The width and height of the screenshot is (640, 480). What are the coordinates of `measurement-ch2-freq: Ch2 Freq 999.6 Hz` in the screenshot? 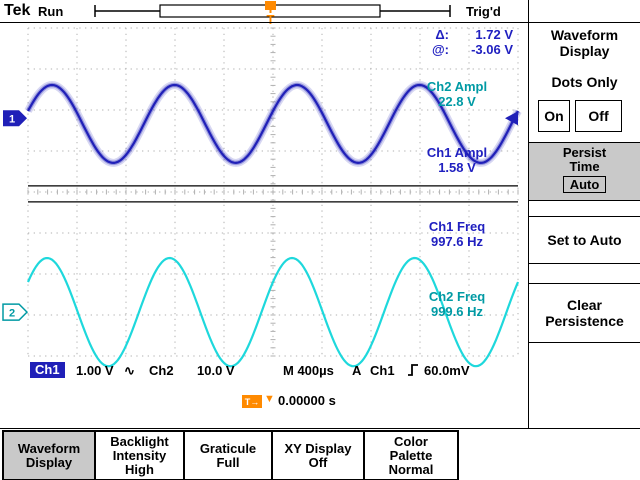 It's located at (457, 304).